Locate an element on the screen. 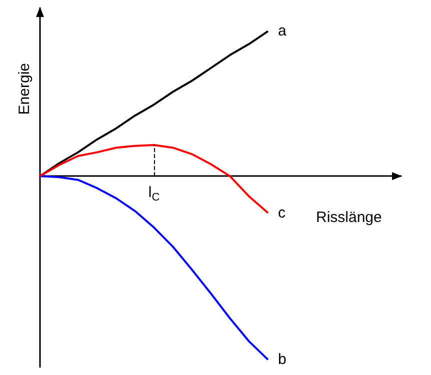 The height and width of the screenshot is (375, 431). series-label: b is located at coordinates (282, 359).